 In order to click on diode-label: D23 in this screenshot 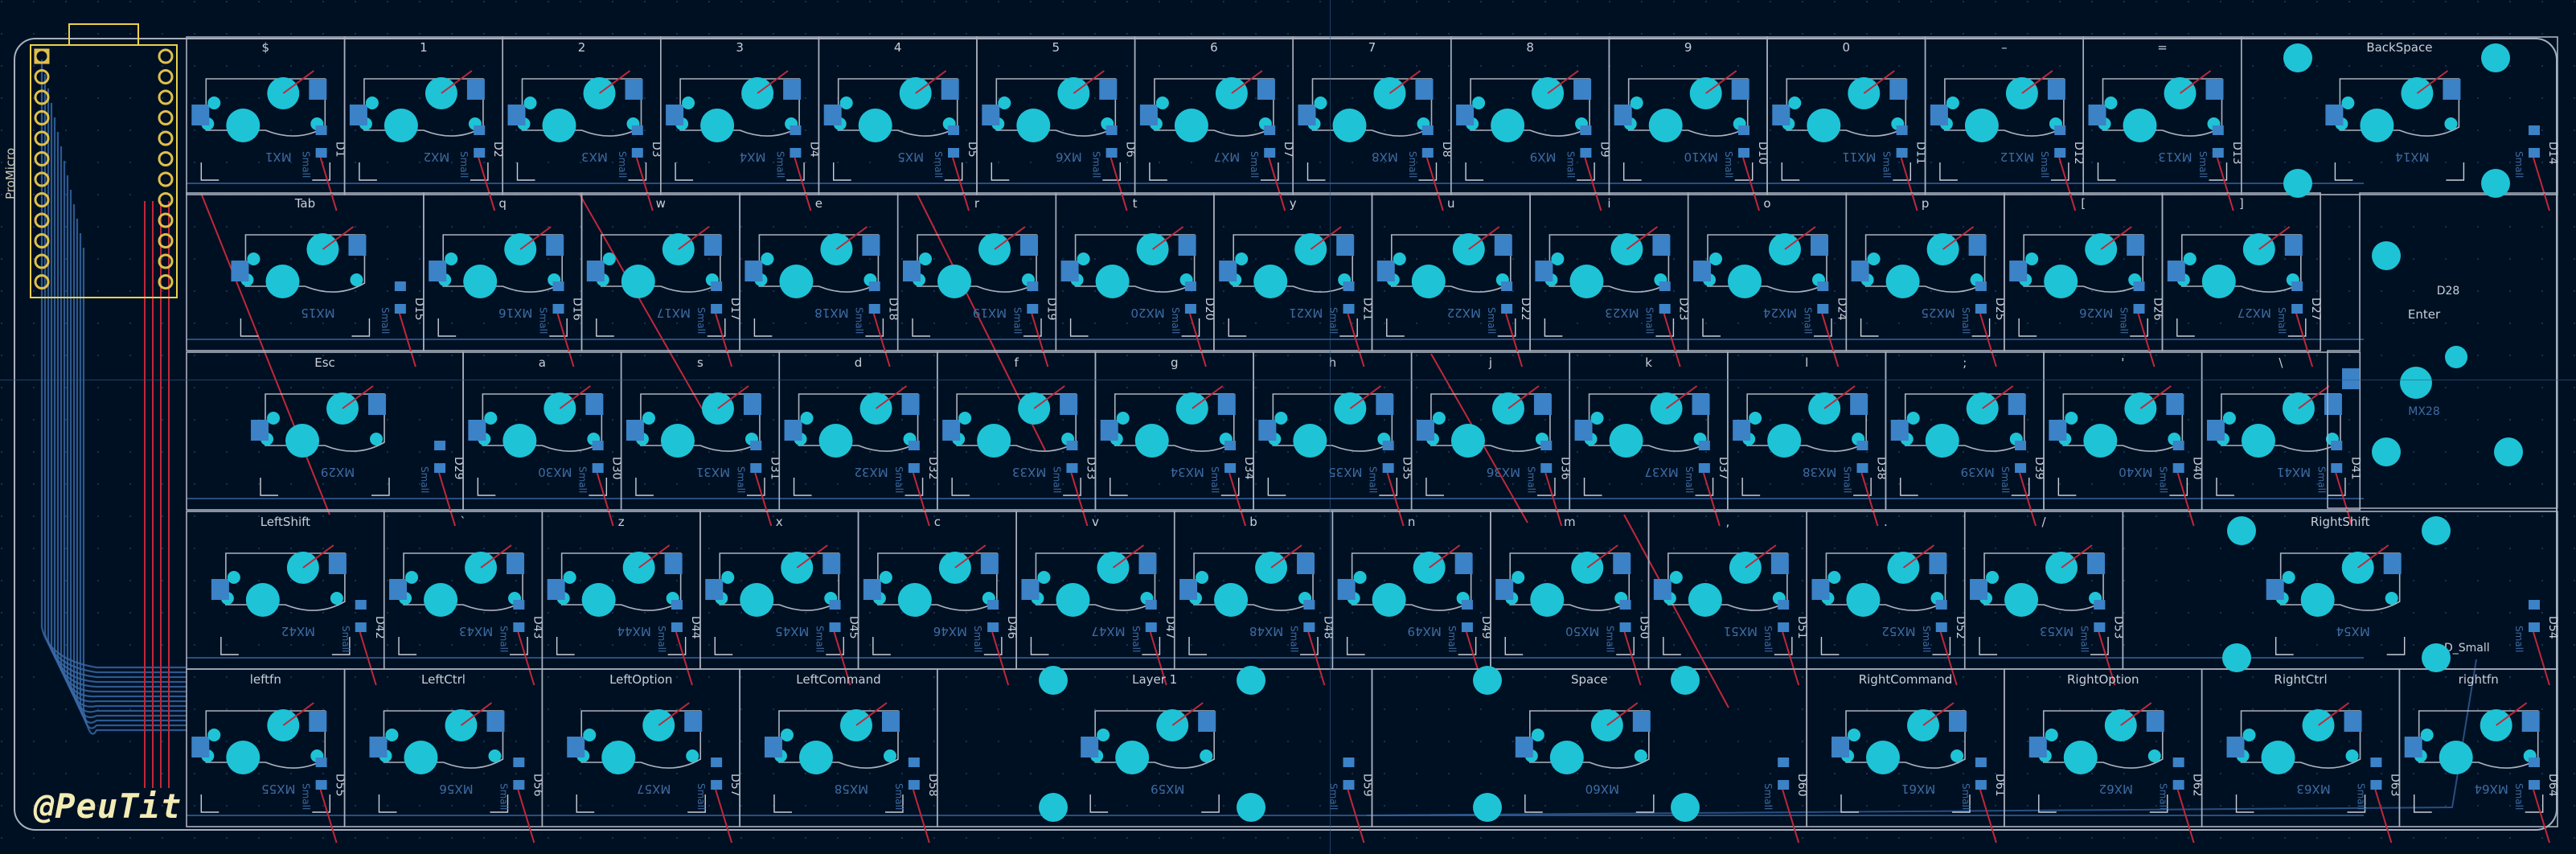, I will do `click(1683, 309)`.